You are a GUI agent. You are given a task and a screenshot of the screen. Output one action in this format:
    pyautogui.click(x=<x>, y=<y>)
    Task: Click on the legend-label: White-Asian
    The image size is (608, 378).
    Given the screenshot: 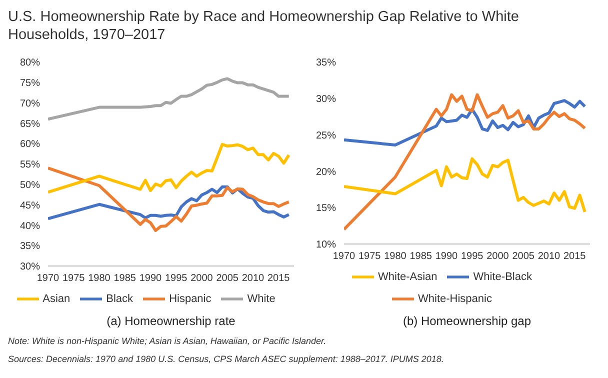 What is the action you would take?
    pyautogui.click(x=408, y=276)
    